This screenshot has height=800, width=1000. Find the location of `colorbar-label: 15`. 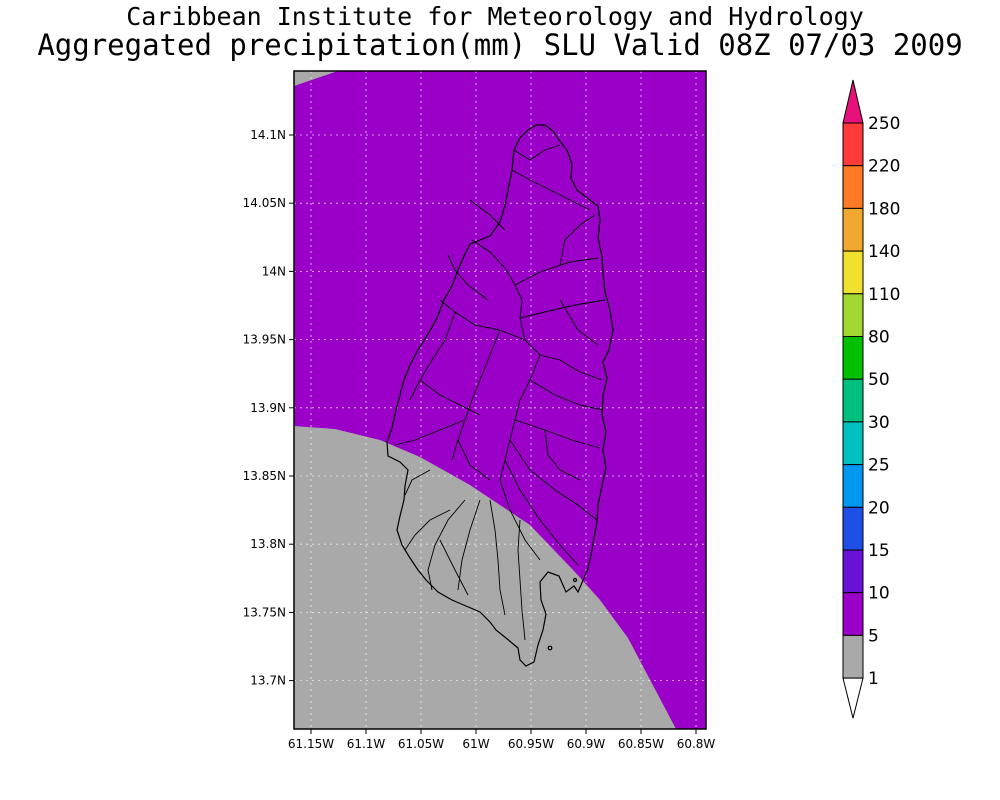

colorbar-label: 15 is located at coordinates (879, 551).